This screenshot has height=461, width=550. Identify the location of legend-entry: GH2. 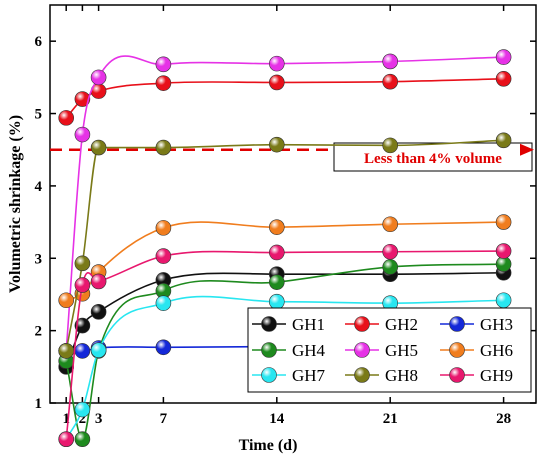
(381, 324).